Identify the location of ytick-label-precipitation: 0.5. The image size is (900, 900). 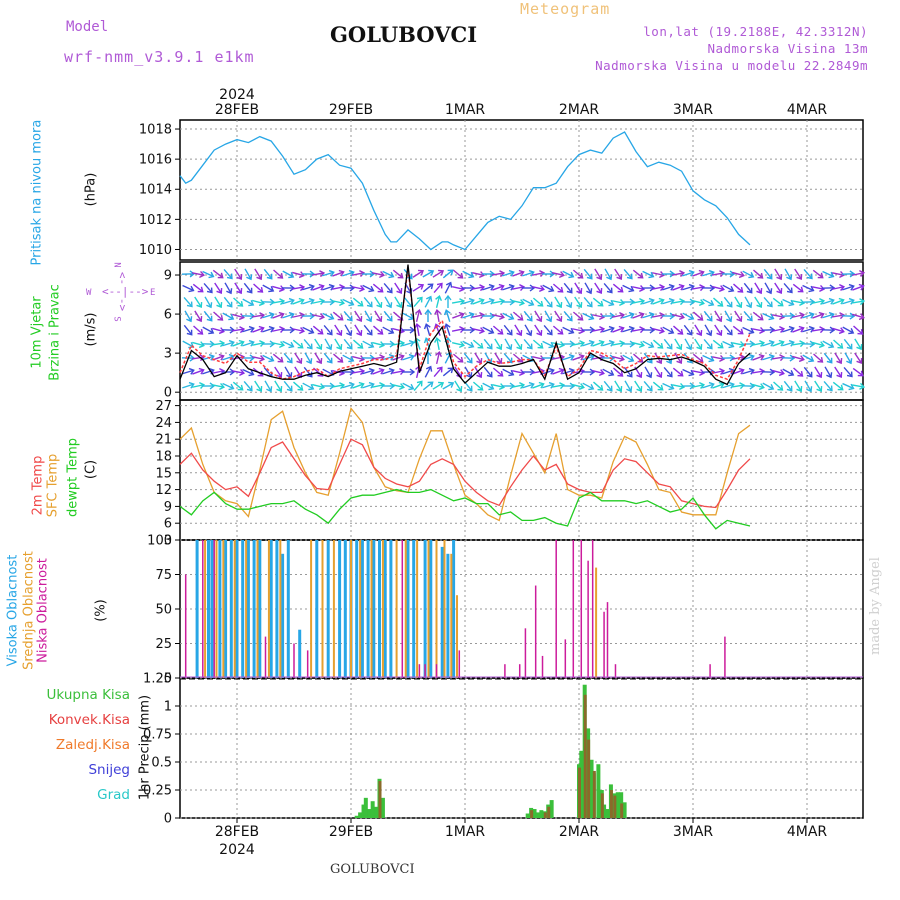
(161, 763).